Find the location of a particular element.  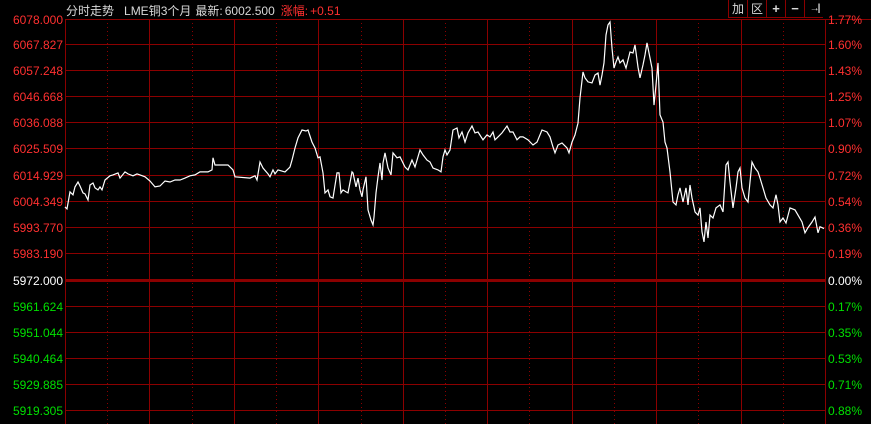

chart-toolbar: 加 区 + − →| is located at coordinates (775, 9).